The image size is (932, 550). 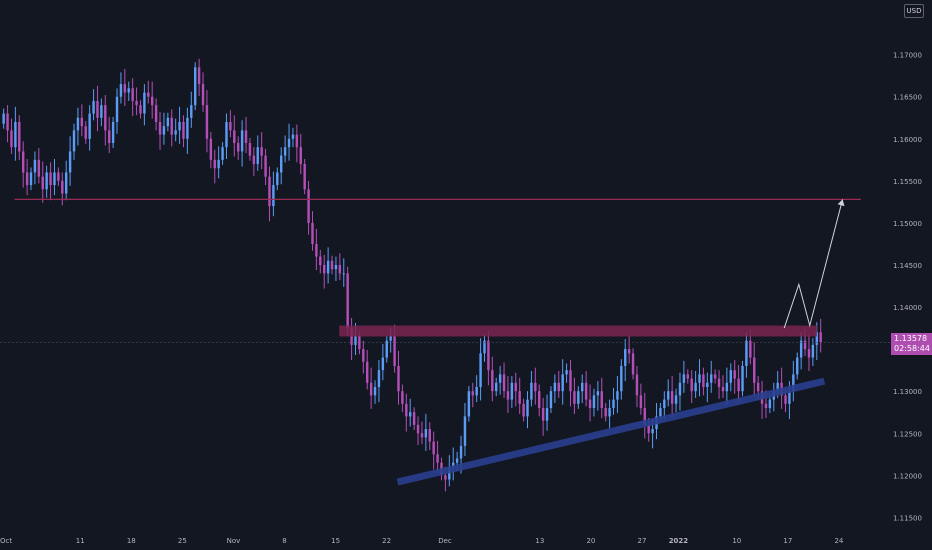 What do you see at coordinates (131, 541) in the screenshot?
I see `time-tick-label: 18` at bounding box center [131, 541].